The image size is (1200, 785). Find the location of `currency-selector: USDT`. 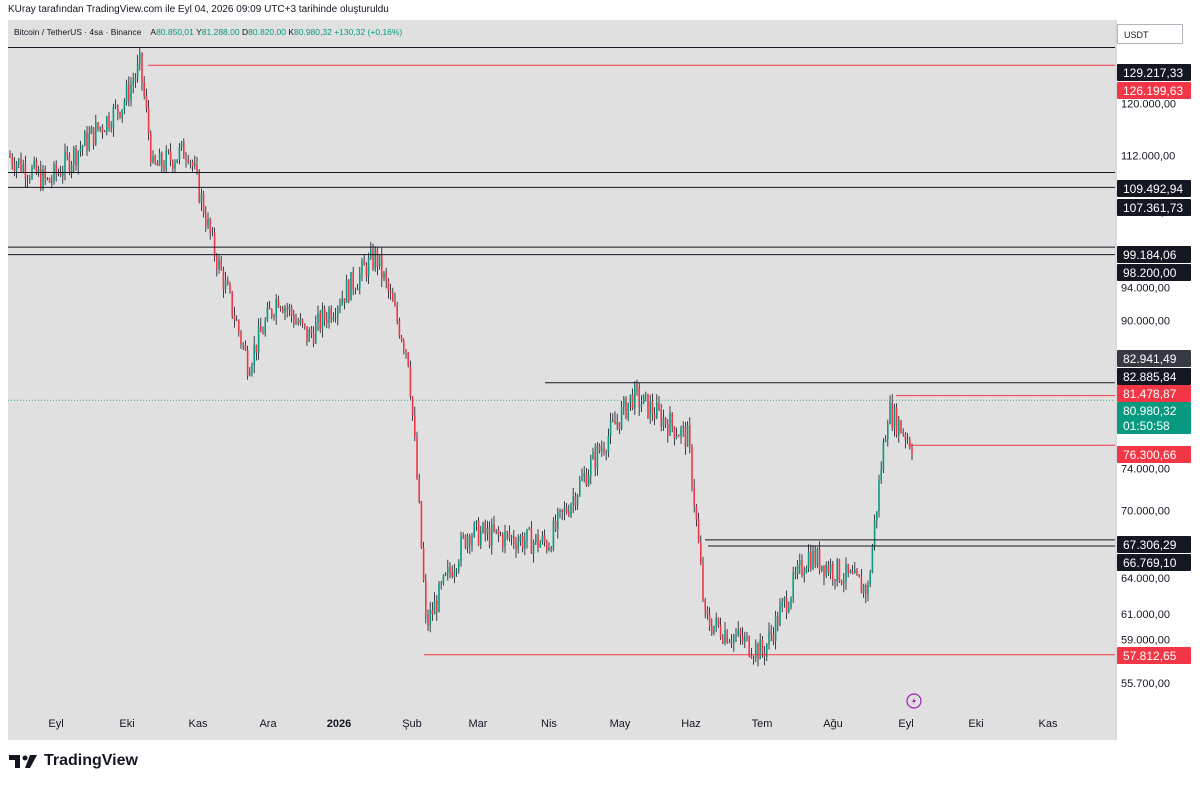

currency-selector: USDT is located at coordinates (1150, 34).